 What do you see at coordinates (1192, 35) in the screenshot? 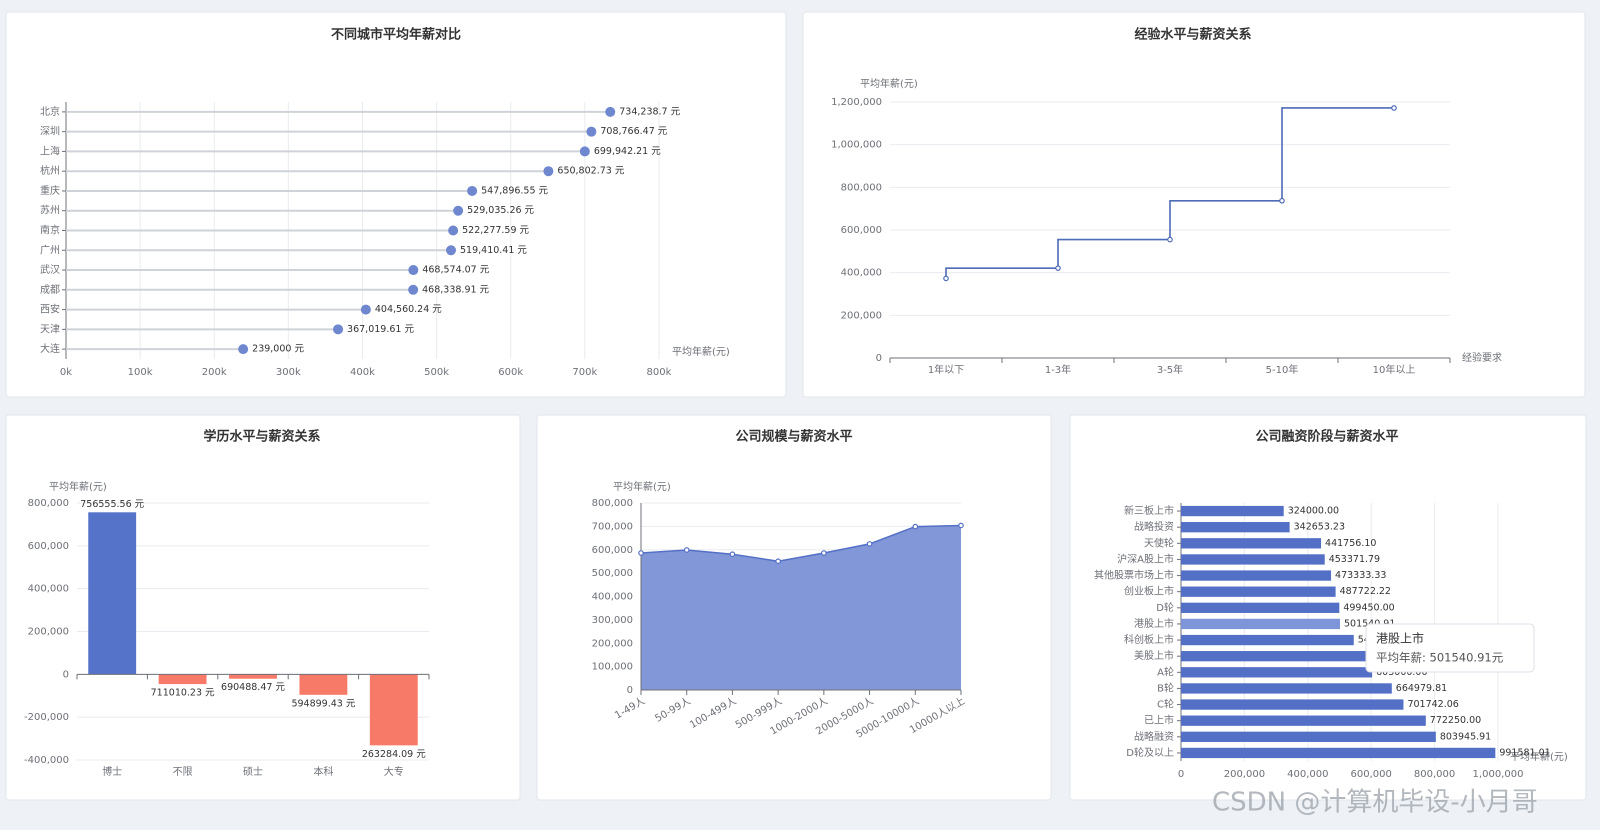
I see `chart-title: 经验水平与薪资关系` at bounding box center [1192, 35].